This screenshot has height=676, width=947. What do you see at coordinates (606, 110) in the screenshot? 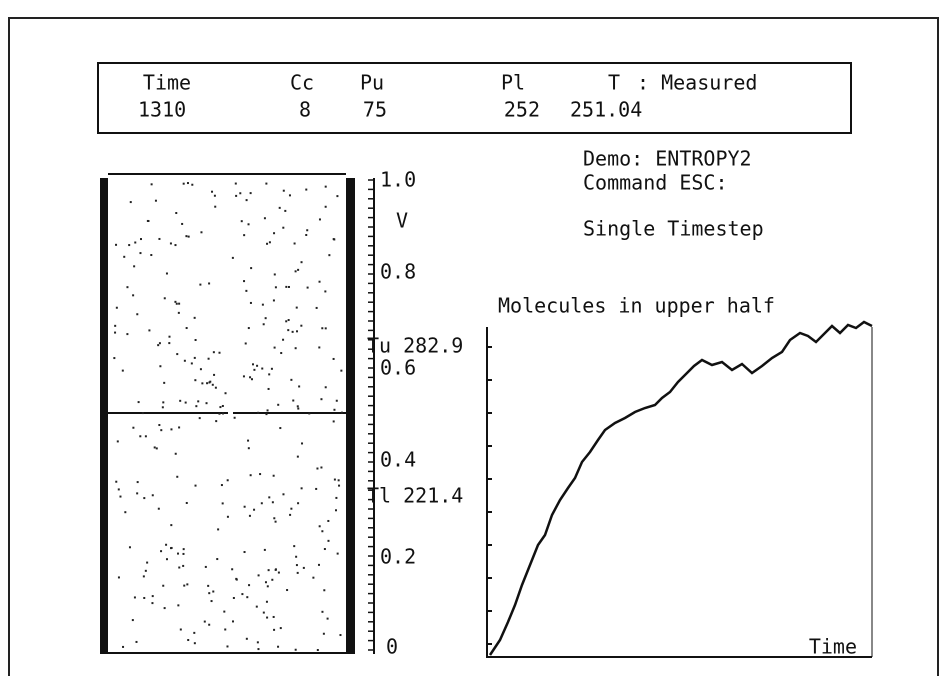
I see `column-value: 251.04` at bounding box center [606, 110].